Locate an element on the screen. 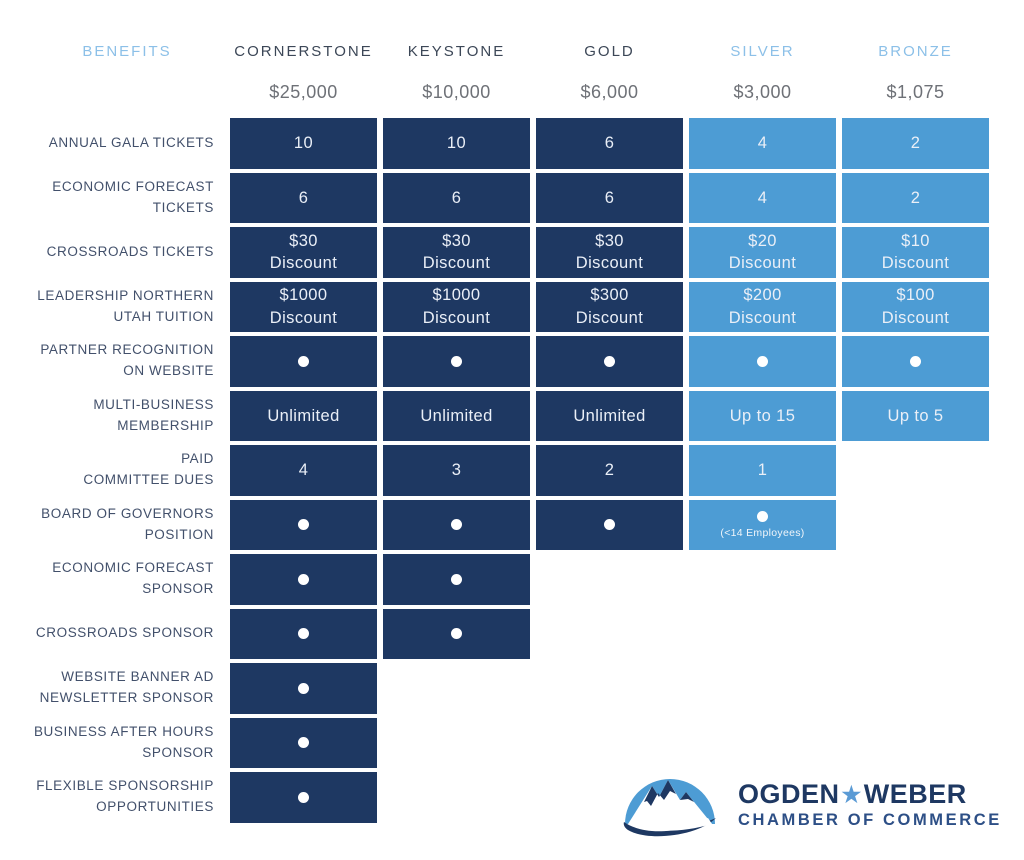 Image resolution: width=1024 pixels, height=860 pixels. row-label: ECONOMIC FORECAST SPONSOR is located at coordinates (133, 578).